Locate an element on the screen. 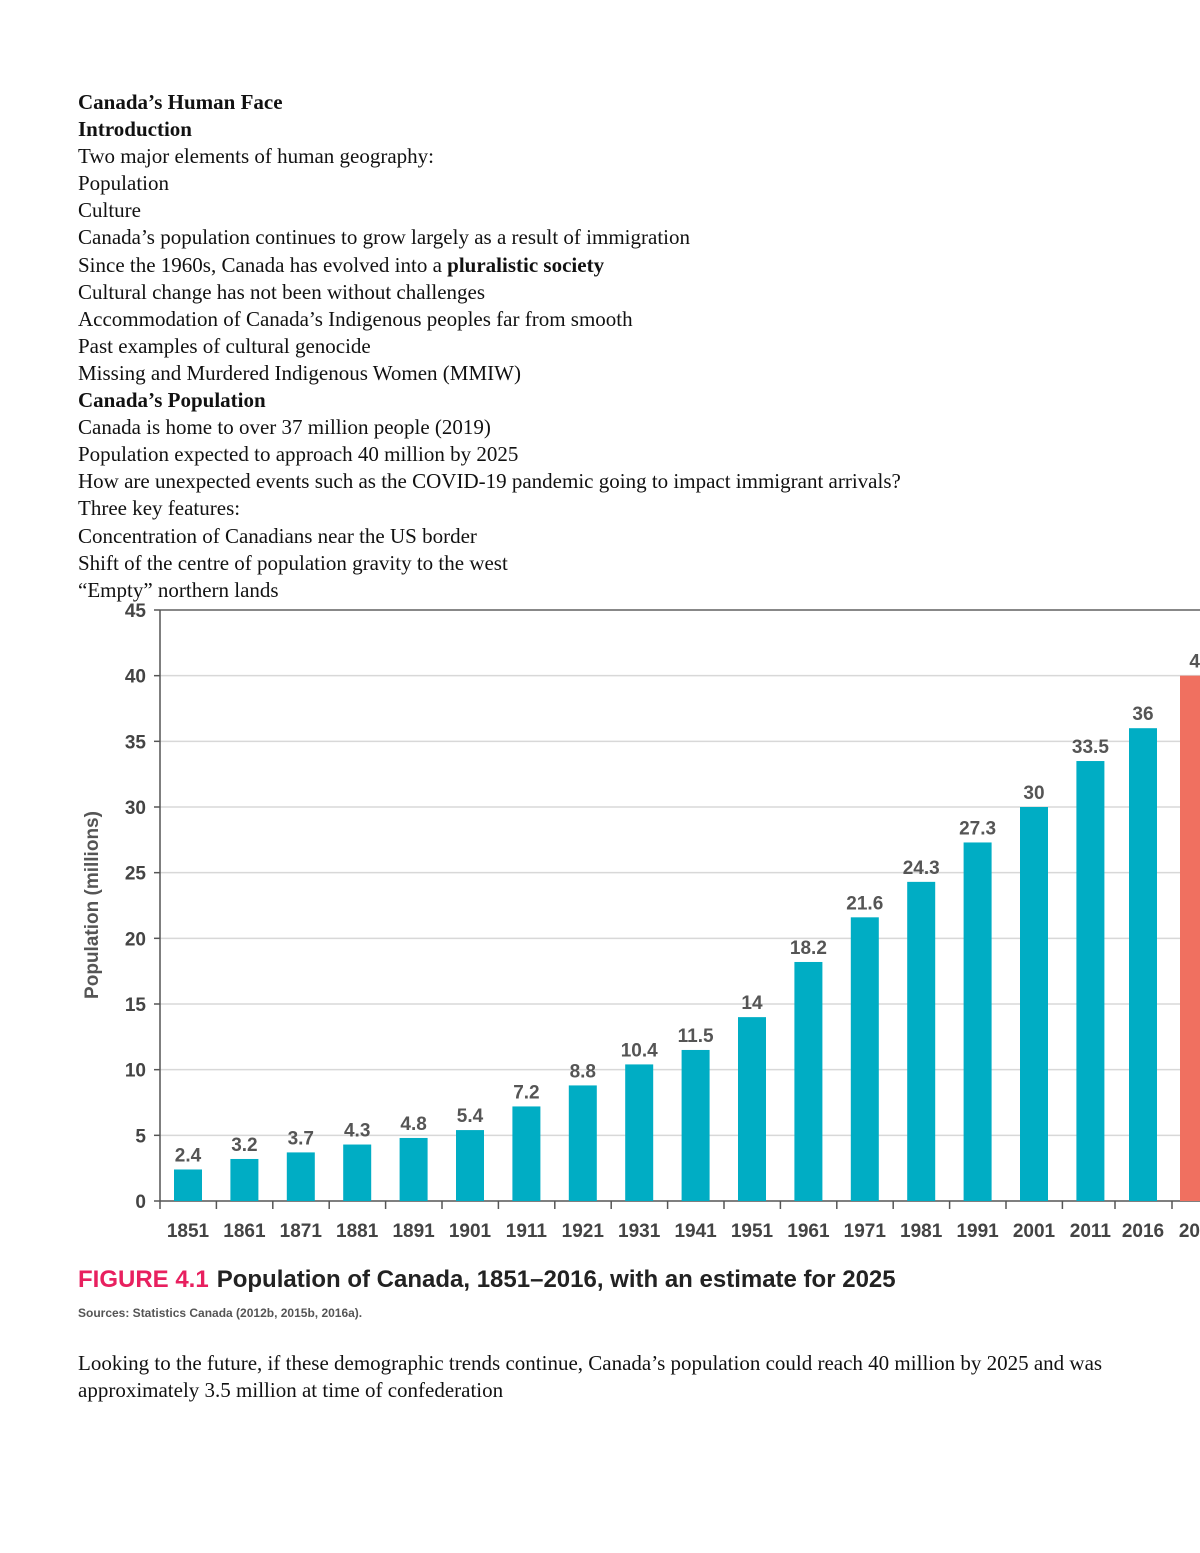 The height and width of the screenshot is (1553, 1200). bar-2011 is located at coordinates (1090, 981).